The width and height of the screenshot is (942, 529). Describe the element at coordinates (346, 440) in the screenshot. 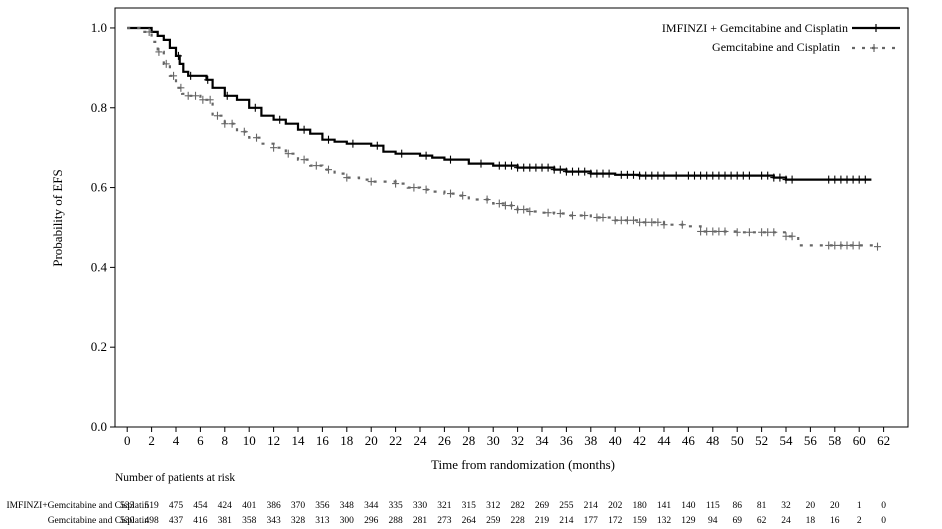

I see `x-tick-label: 18` at that location.